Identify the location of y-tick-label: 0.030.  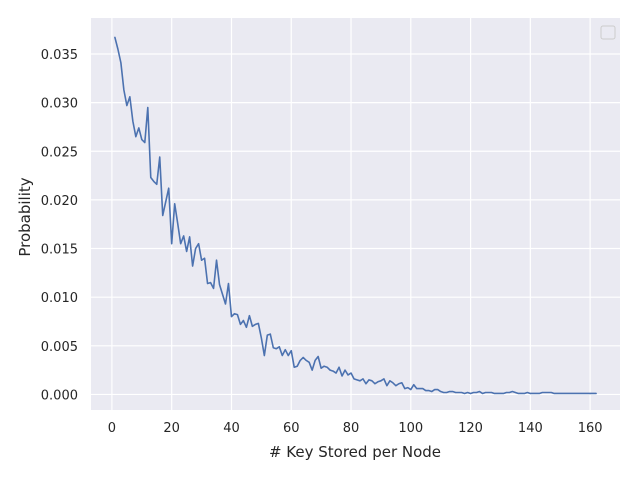
(59, 104).